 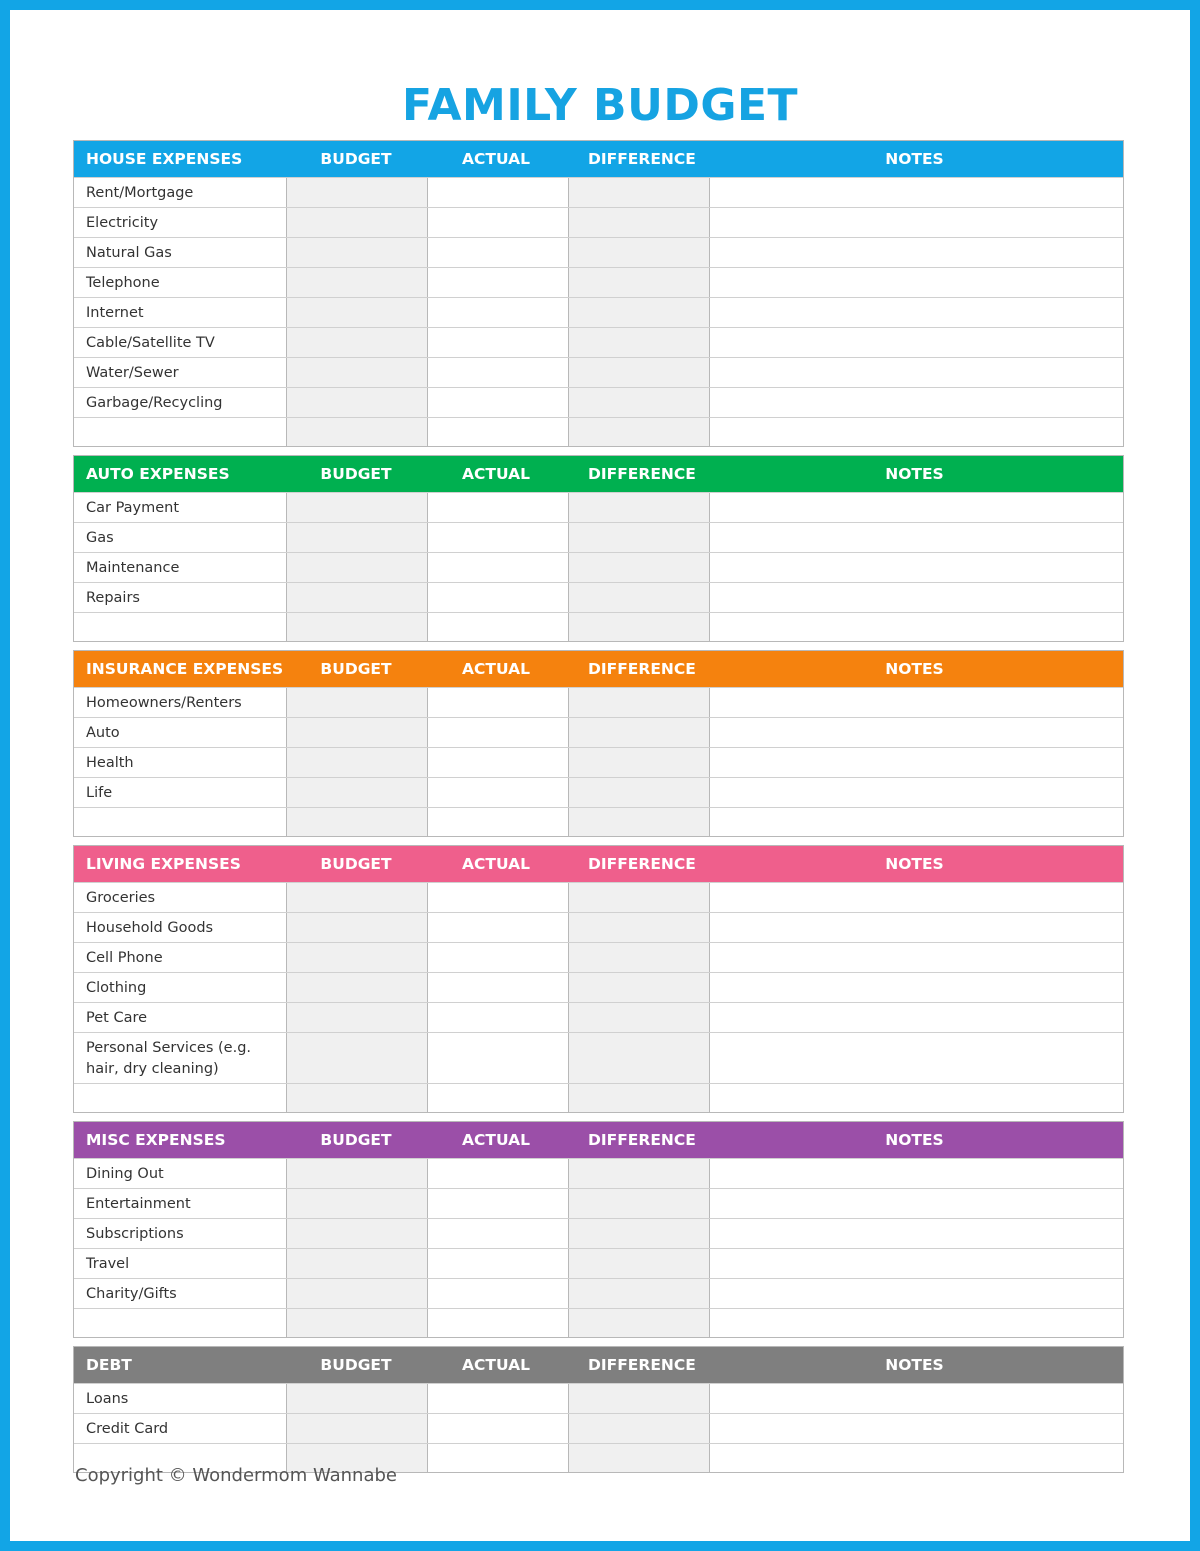 I want to click on item-label: Charity/Gifts, so click(x=131, y=1294).